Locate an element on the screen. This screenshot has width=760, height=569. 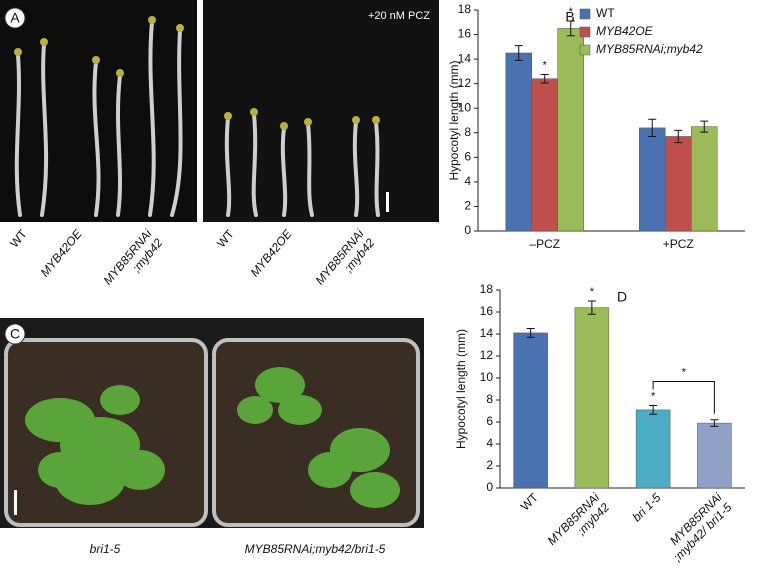
x-tick-label: MYB85RNAi;myb42/ bri1-5 is located at coordinates (698, 527).